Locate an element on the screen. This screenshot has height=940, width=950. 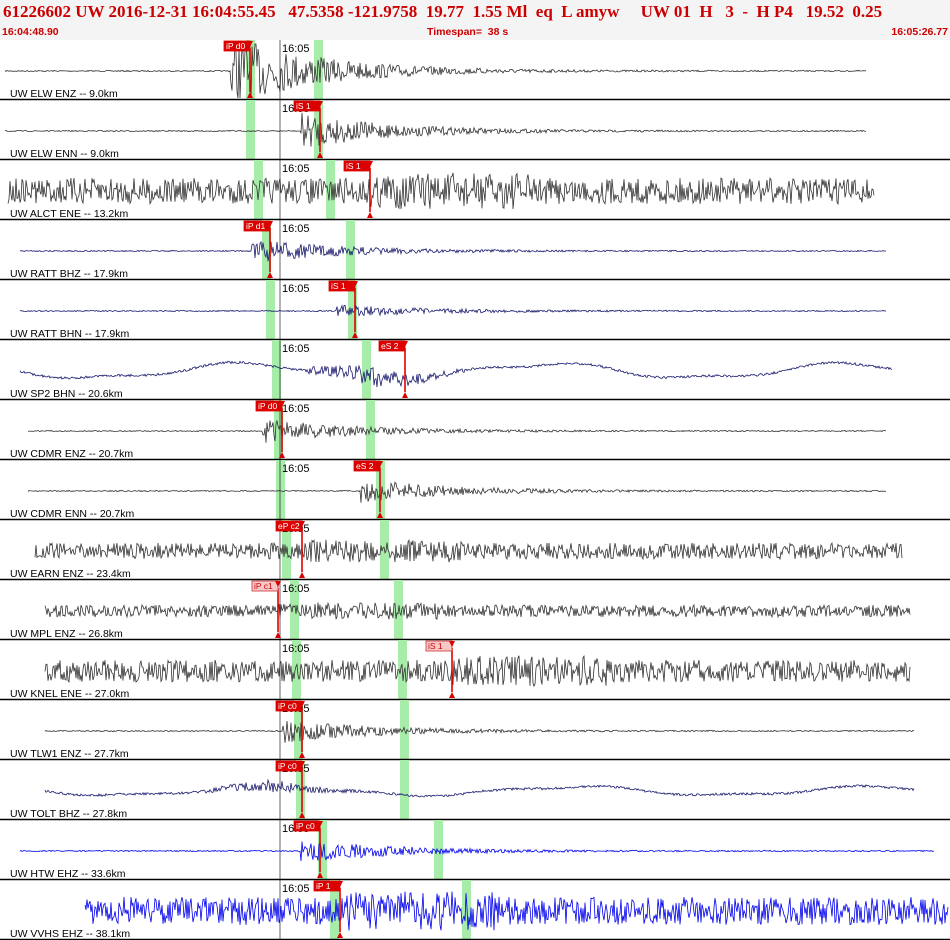
channel-row: 16:05 iP d1 UW RATT BHZ -- 17.9km is located at coordinates (475, 250).